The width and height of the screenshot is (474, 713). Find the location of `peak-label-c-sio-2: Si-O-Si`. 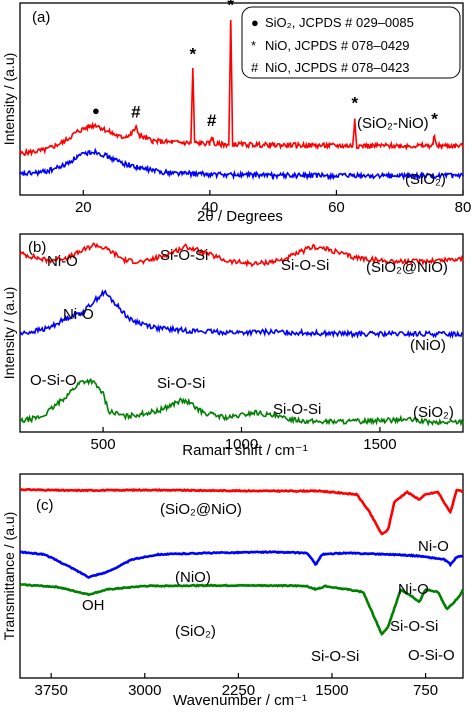

peak-label-c-sio-2: Si-O-Si is located at coordinates (414, 626).